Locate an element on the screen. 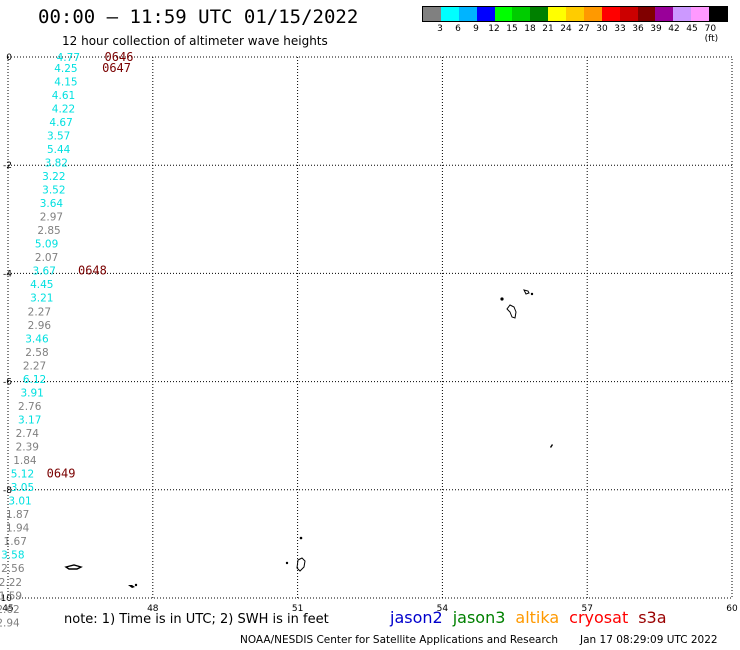 The image size is (740, 650). lat-tick-label: -4 is located at coordinates (7, 274).